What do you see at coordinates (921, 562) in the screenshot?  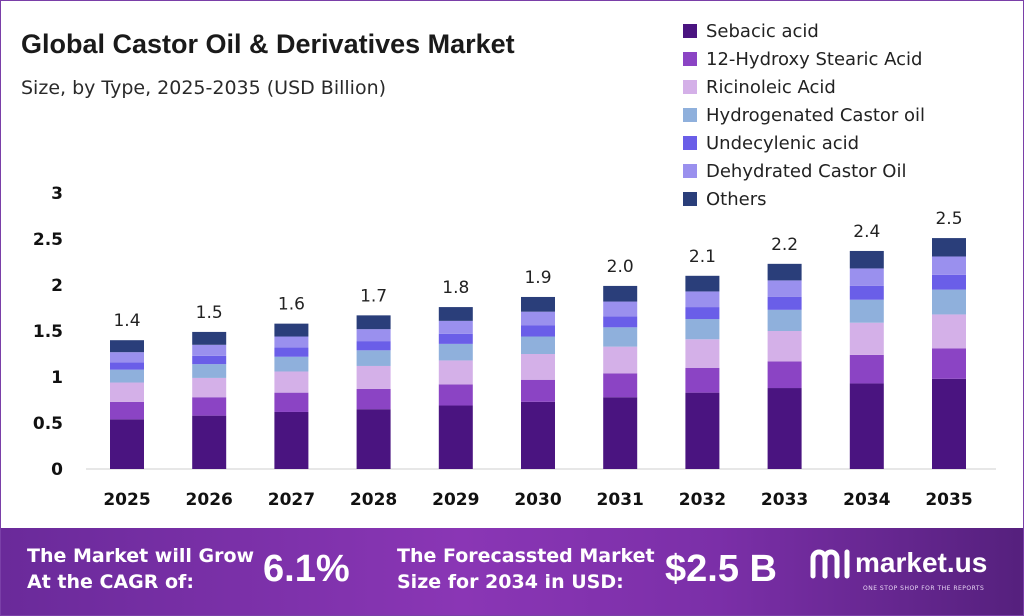 I see `brand-name: market.us` at bounding box center [921, 562].